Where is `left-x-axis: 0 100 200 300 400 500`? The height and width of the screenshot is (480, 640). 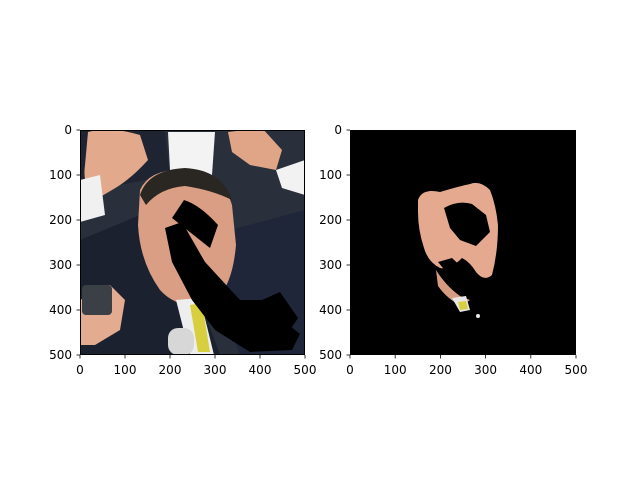 left-x-axis: 0 100 200 300 400 500 is located at coordinates (196, 366).